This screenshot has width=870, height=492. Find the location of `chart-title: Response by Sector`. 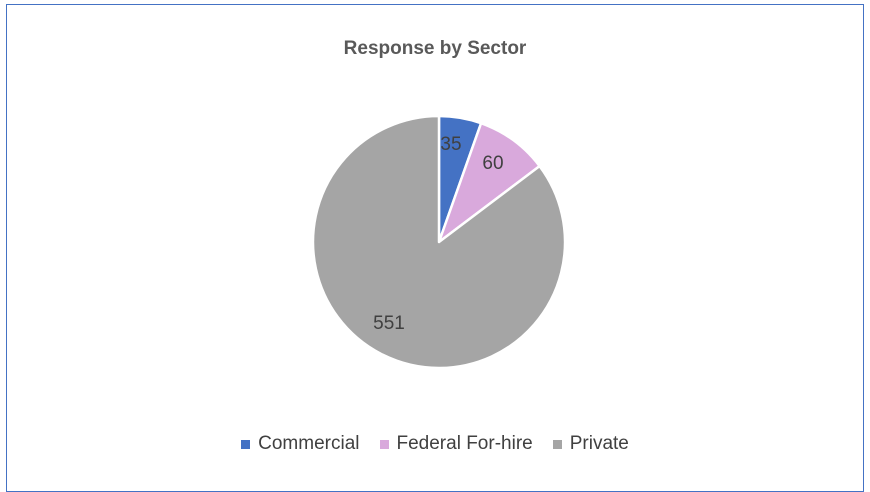

chart-title: Response by Sector is located at coordinates (435, 48).